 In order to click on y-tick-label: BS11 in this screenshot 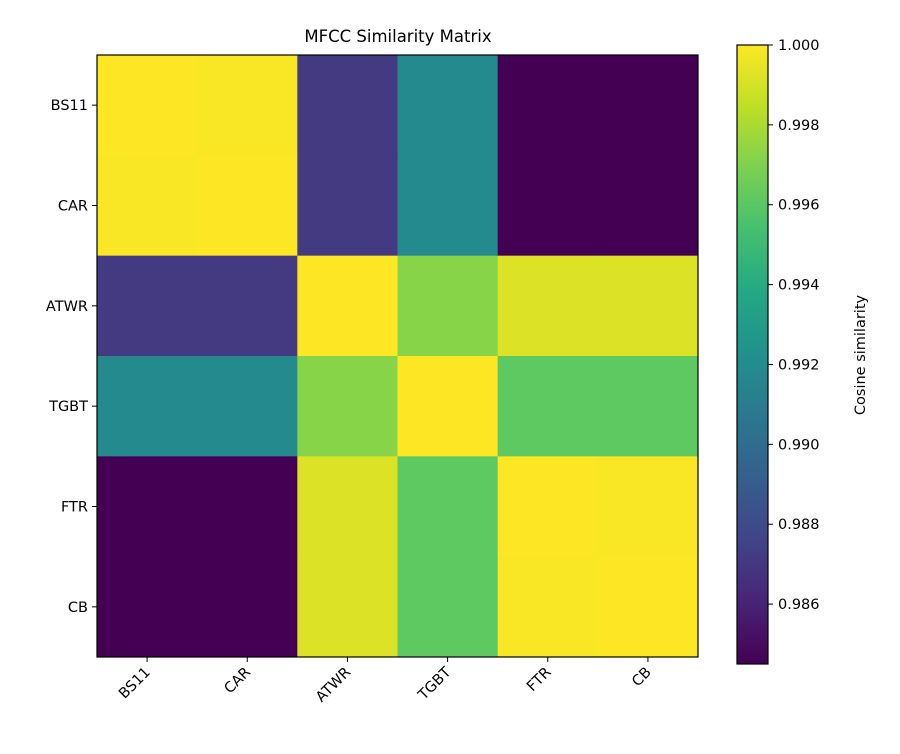, I will do `click(69, 106)`.